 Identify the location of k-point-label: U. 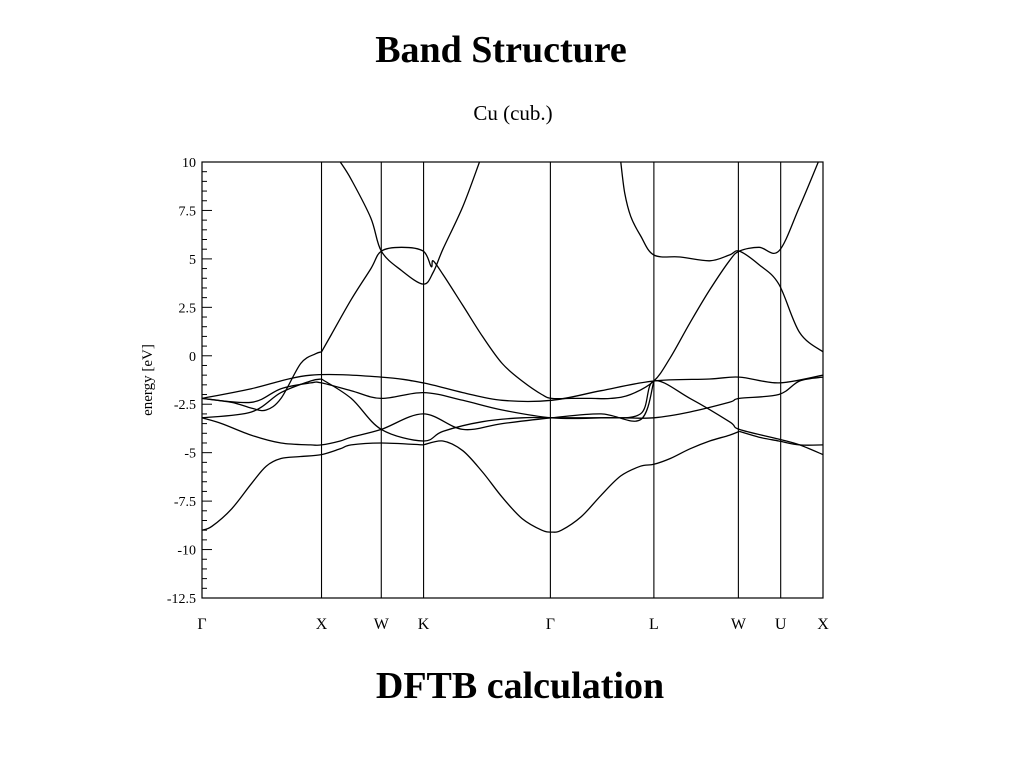
(781, 624).